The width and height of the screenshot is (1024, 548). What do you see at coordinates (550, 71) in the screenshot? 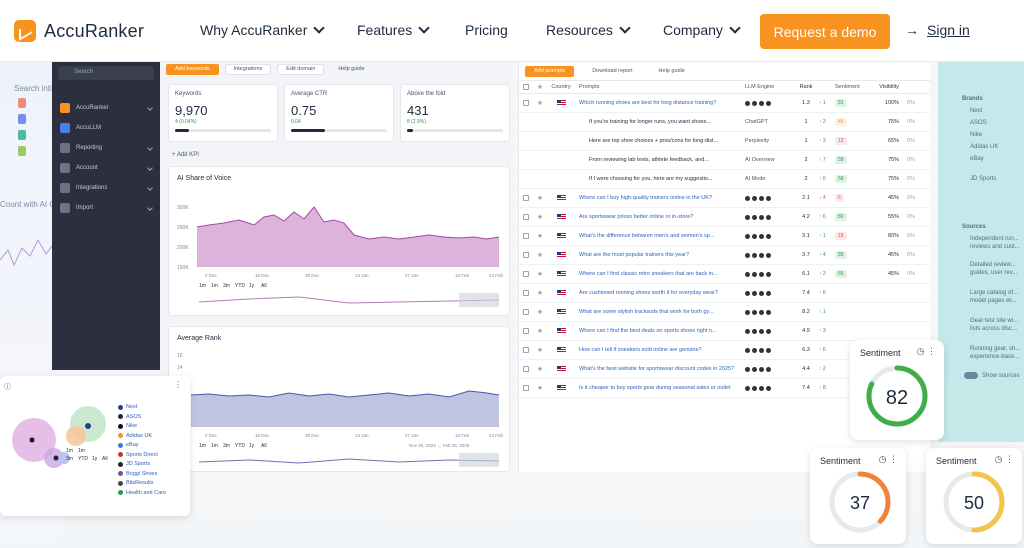
I see `add-prompts-button: Add prompts` at bounding box center [550, 71].